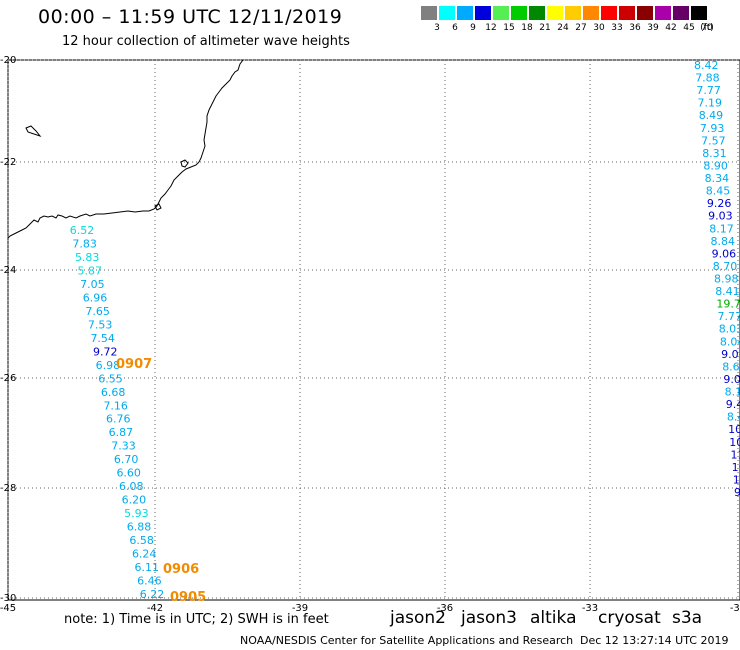  Describe the element at coordinates (139, 527) in the screenshot. I see `wave-height-value: 6.88` at that location.